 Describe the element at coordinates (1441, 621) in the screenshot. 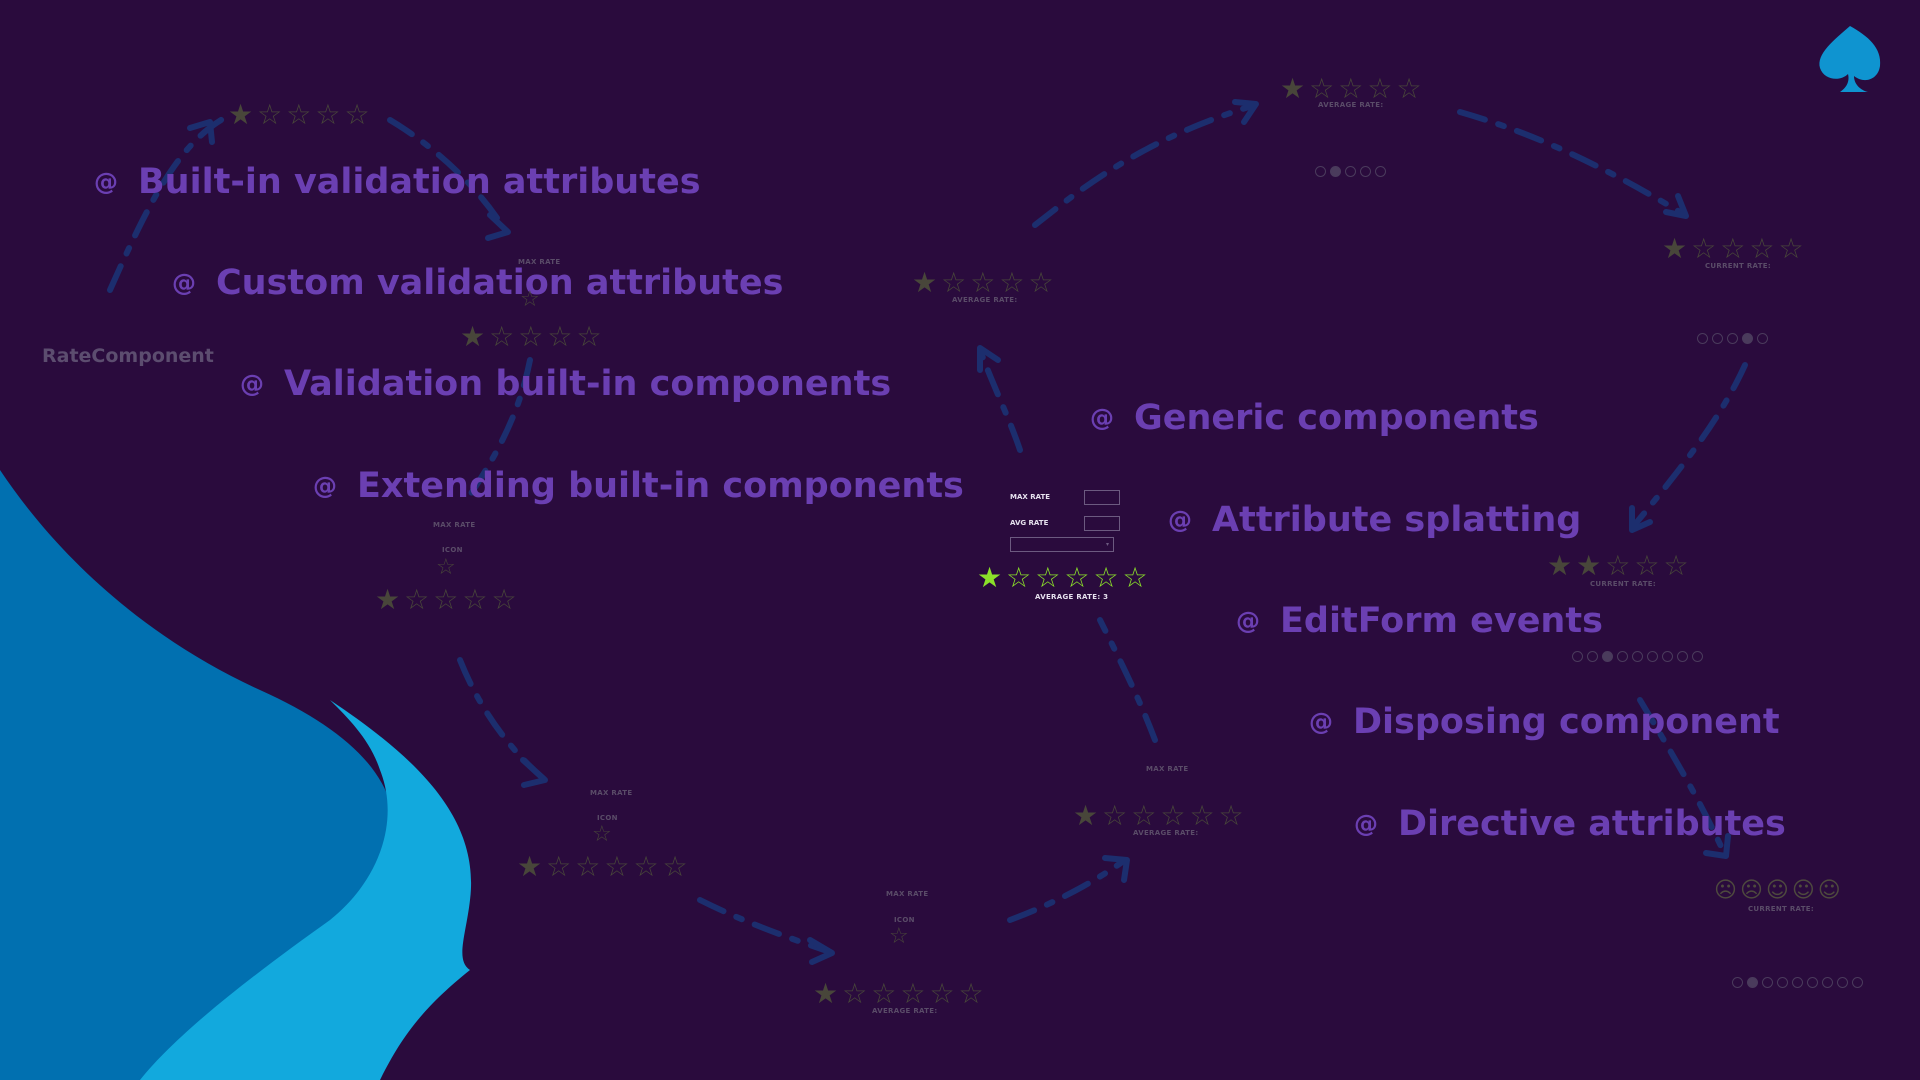

I see `topic-label: EditForm events` at that location.